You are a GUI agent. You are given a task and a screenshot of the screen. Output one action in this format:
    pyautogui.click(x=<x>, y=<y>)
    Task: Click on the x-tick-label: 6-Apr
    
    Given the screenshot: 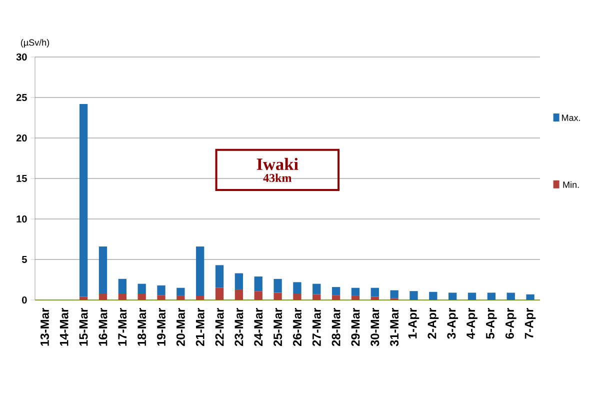 What is the action you would take?
    pyautogui.click(x=510, y=323)
    